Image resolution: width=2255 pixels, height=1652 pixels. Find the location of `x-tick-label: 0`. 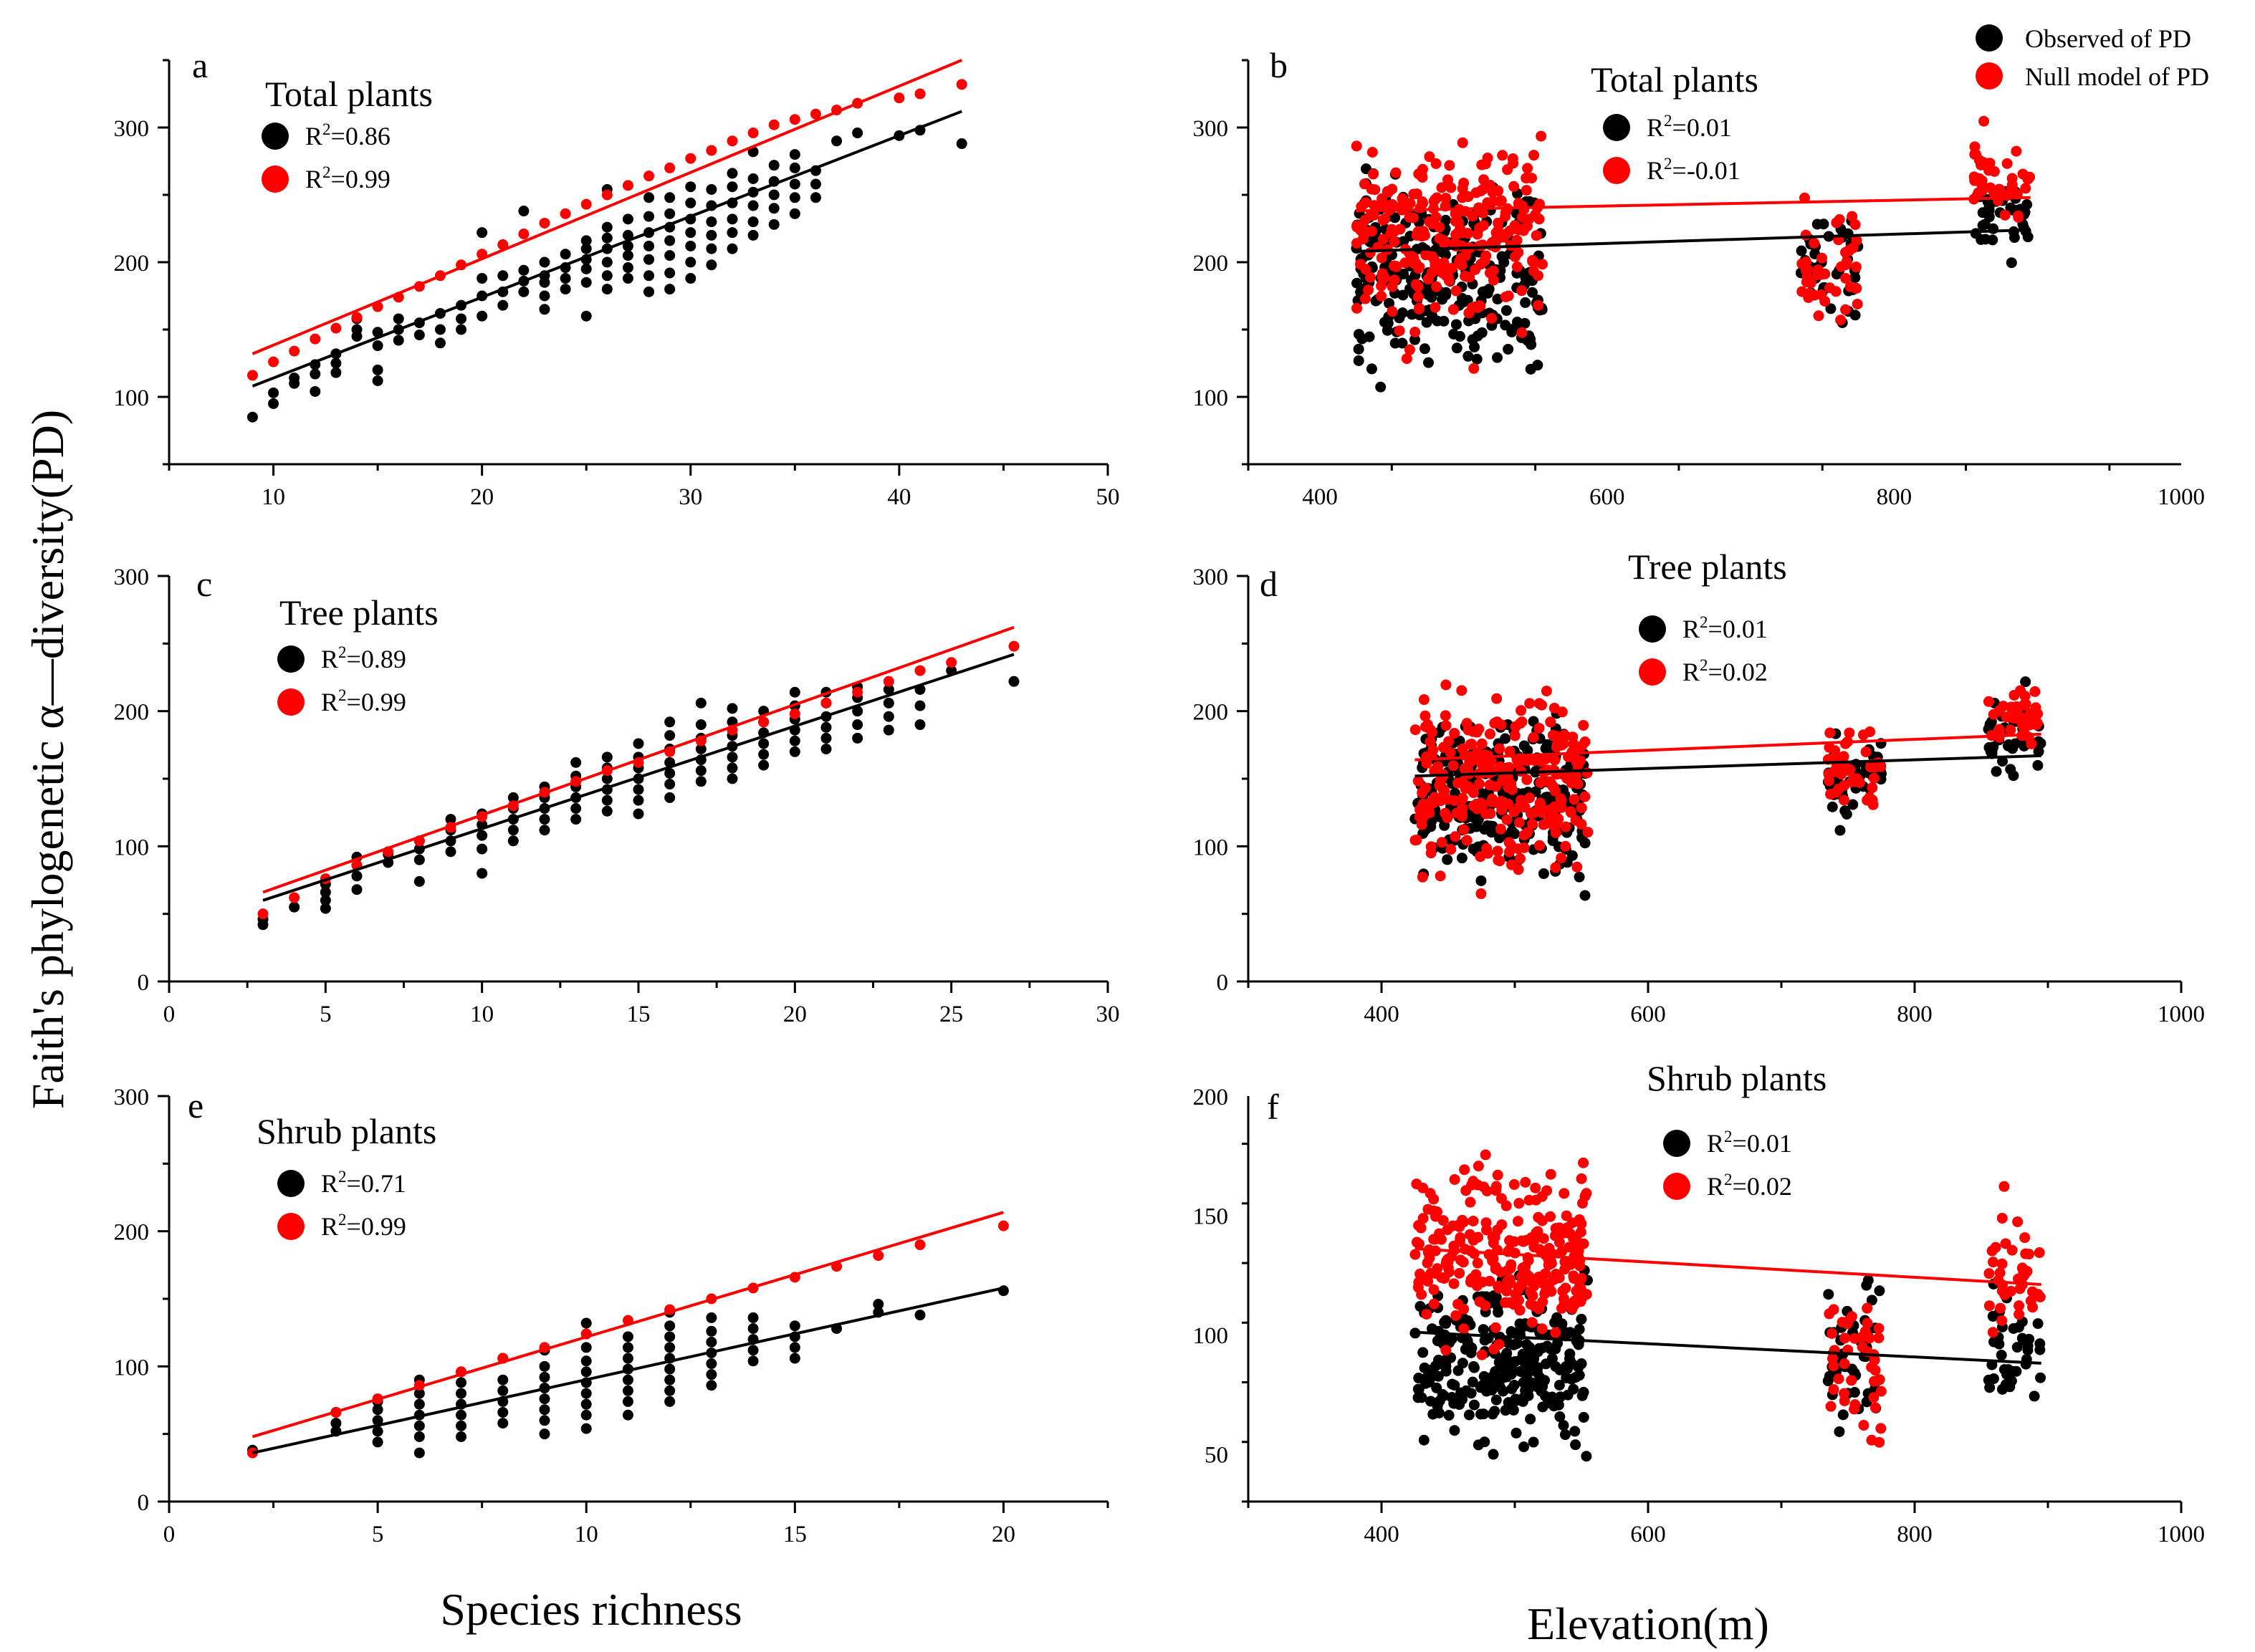

x-tick-label: 0 is located at coordinates (169, 1534).